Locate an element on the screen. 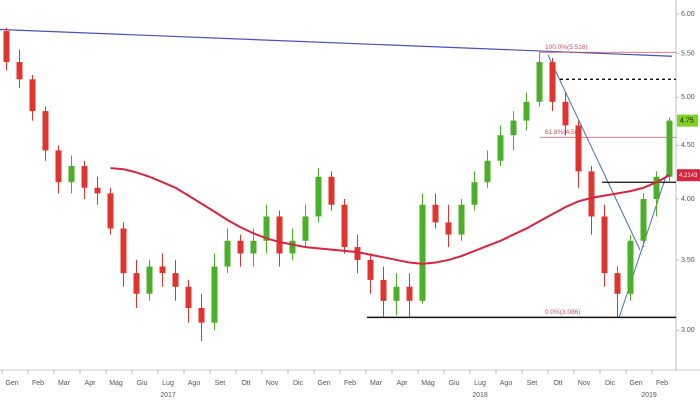  fib-label: 0.0%(3.086) is located at coordinates (562, 312).